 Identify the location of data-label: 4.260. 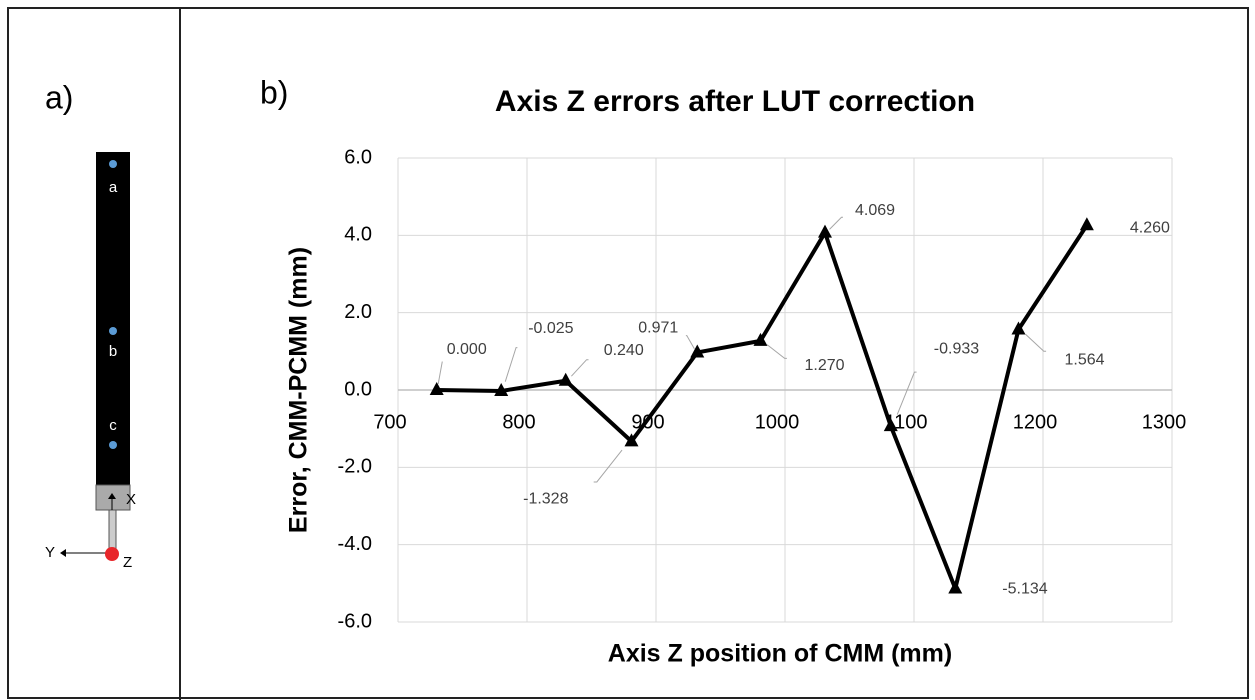
(1150, 227).